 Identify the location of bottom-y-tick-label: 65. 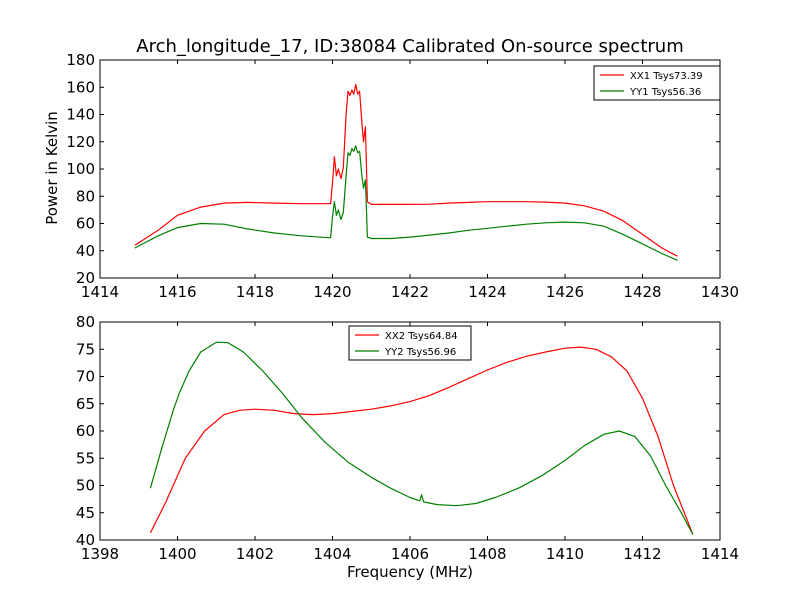
(85, 404).